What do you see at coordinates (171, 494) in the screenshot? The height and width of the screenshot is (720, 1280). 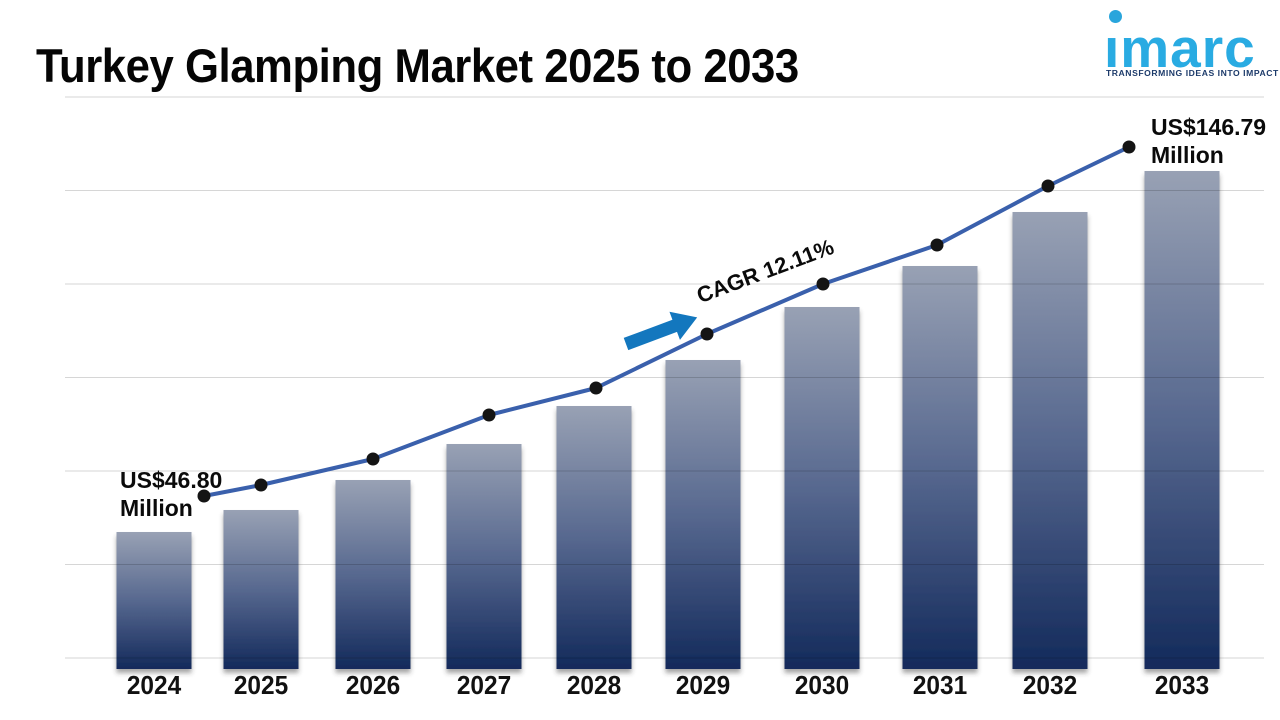 I see `start-value-label: US$46.80 Million` at bounding box center [171, 494].